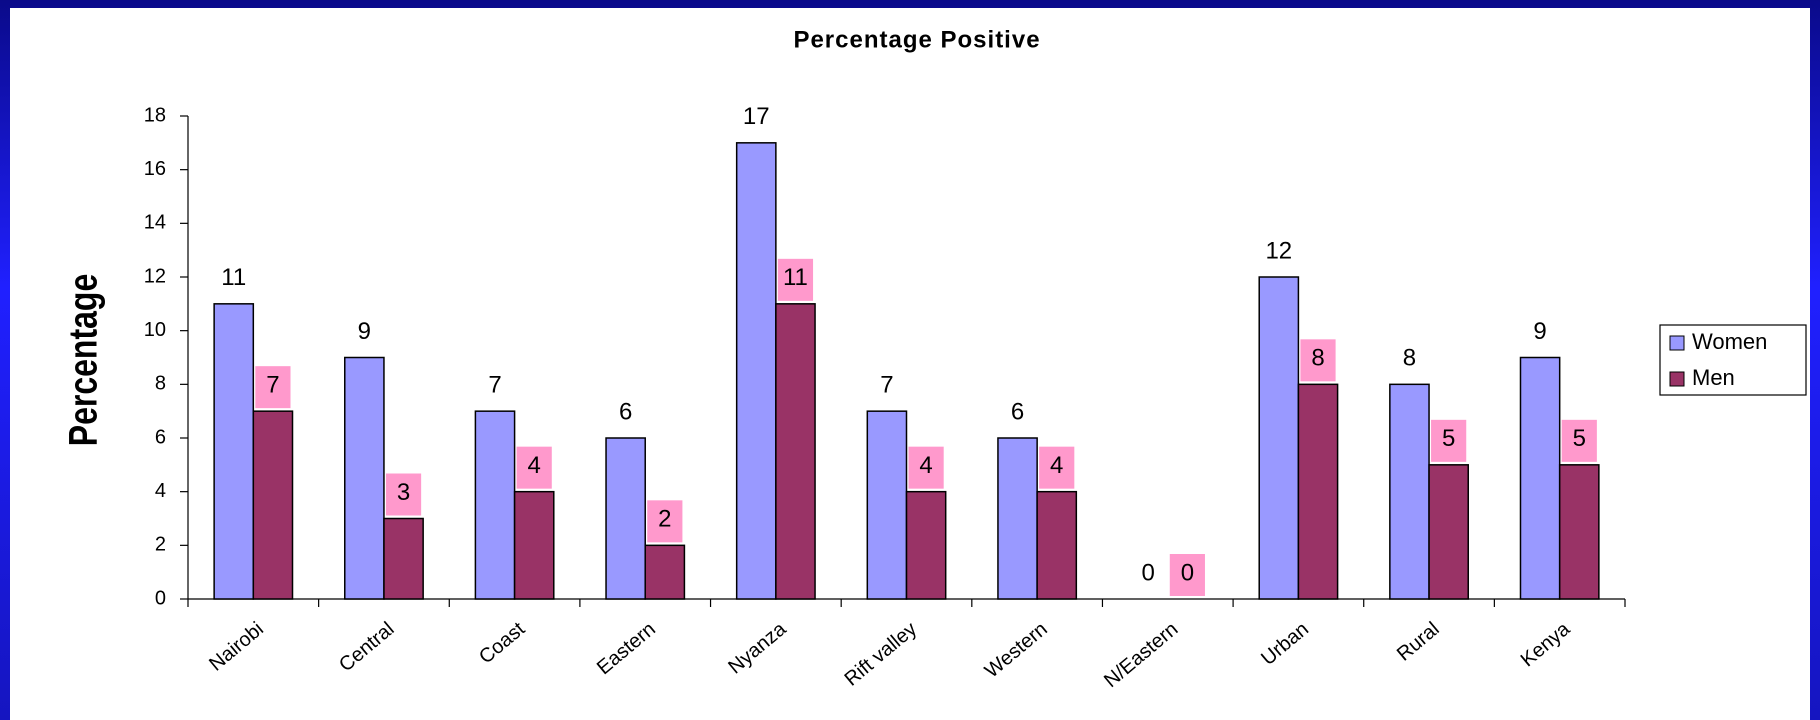  I want to click on legend-label: Women, so click(1729, 341).